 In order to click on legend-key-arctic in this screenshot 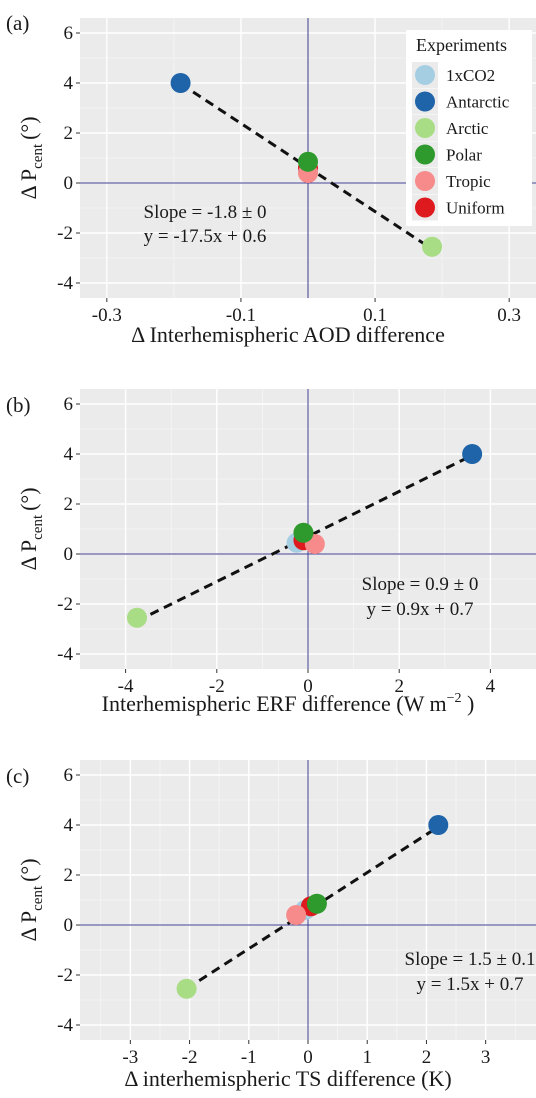, I will do `click(425, 128)`.